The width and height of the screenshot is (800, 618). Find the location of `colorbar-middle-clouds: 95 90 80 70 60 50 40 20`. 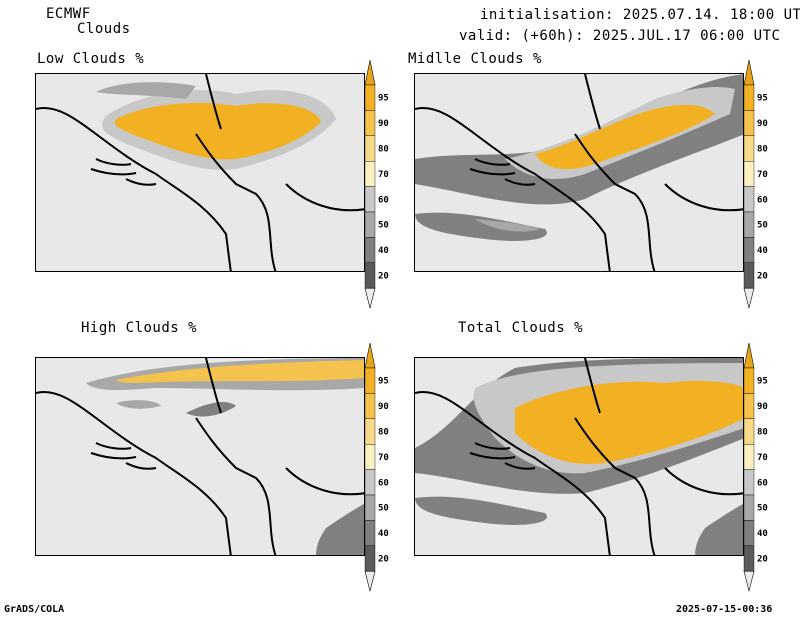

colorbar-middle-clouds: 95 90 80 70 60 50 40 20 is located at coordinates (759, 184).